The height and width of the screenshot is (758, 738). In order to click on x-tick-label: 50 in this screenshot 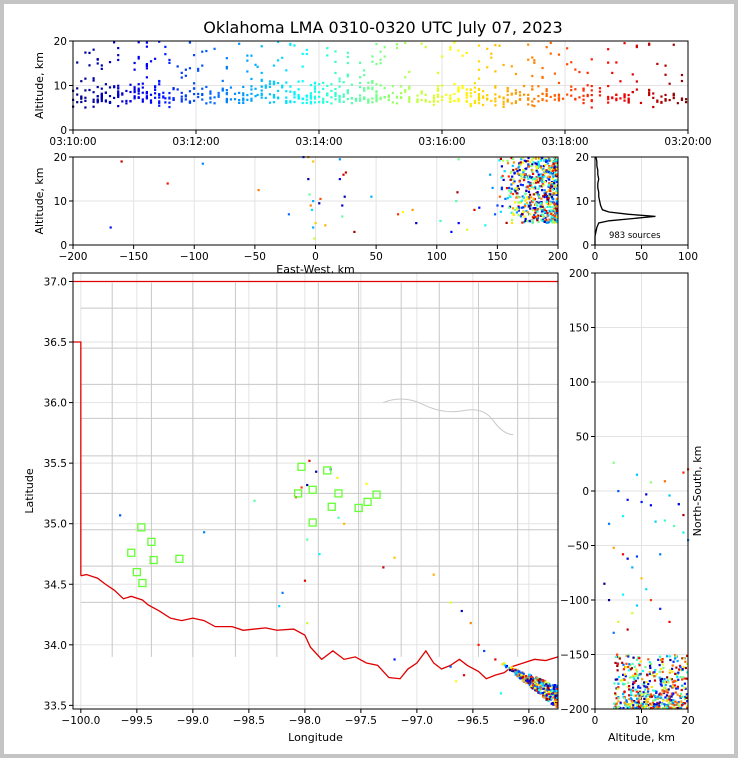, I will do `click(641, 257)`.